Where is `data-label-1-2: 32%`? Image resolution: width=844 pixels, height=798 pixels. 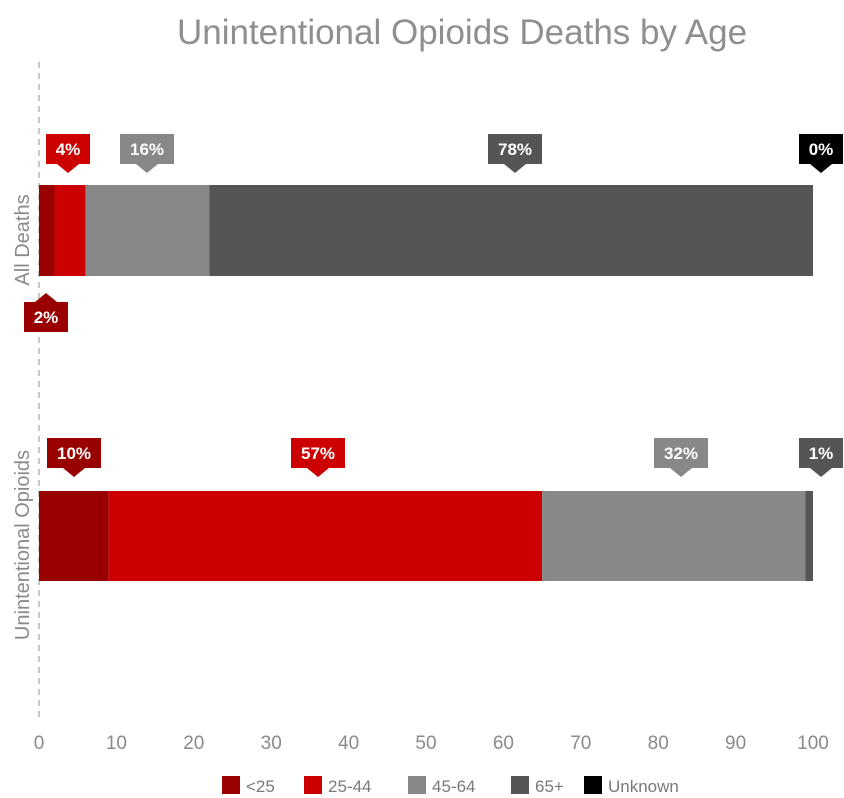
data-label-1-2: 32% is located at coordinates (681, 453).